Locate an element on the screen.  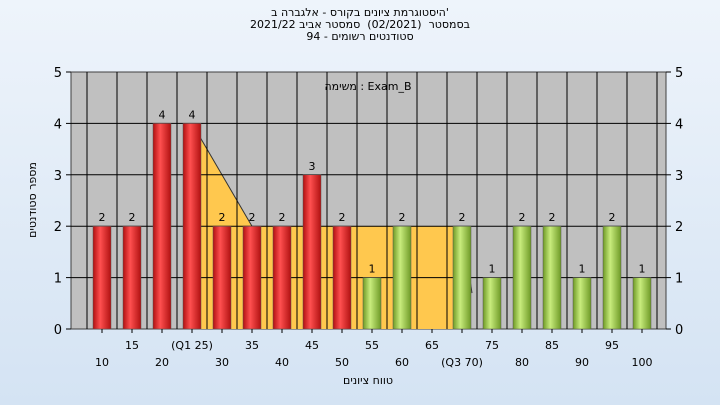
x-tick-label: 50 is located at coordinates (342, 362).